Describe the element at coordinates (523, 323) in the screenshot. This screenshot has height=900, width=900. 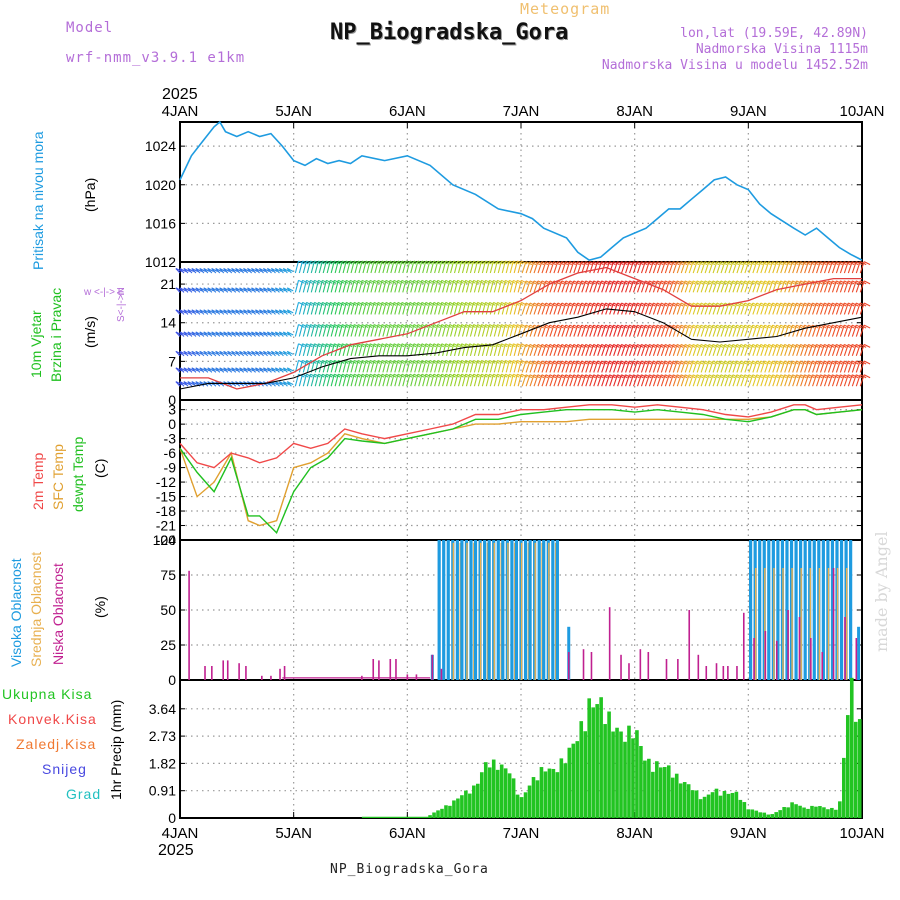
I see `wind-barbs` at that location.